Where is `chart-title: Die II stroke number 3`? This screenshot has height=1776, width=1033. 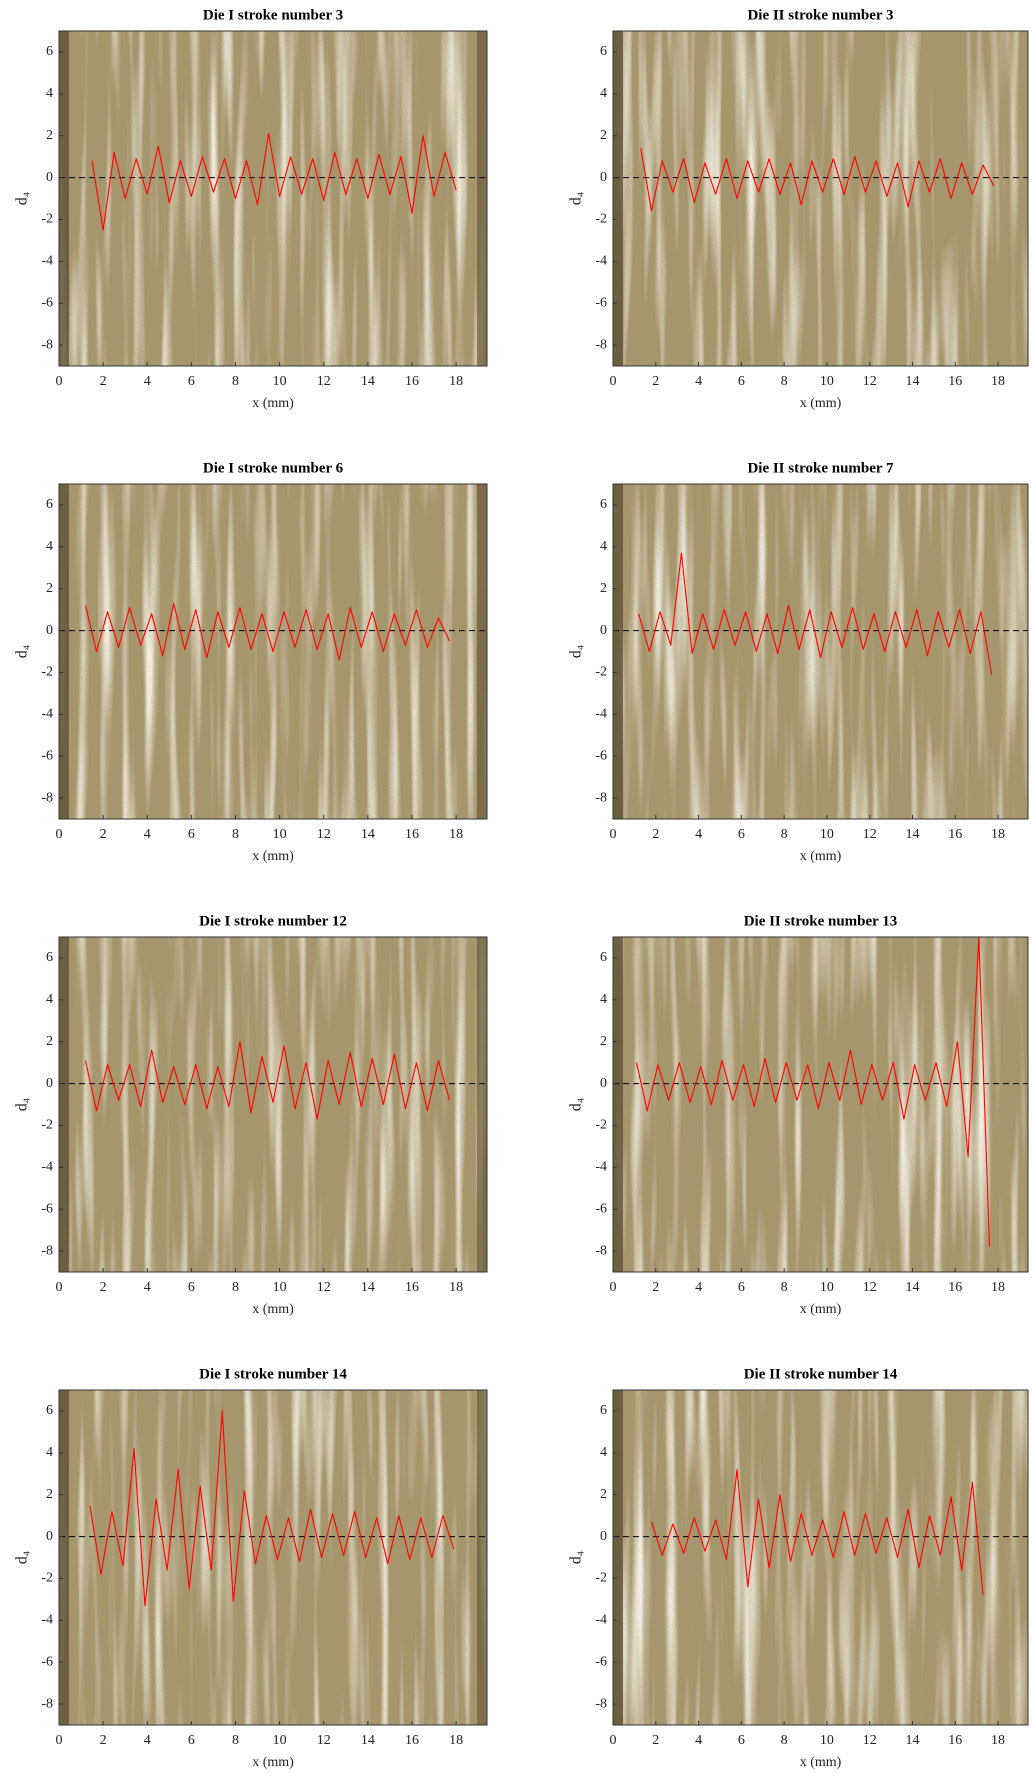
chart-title: Die II stroke number 3 is located at coordinates (820, 15).